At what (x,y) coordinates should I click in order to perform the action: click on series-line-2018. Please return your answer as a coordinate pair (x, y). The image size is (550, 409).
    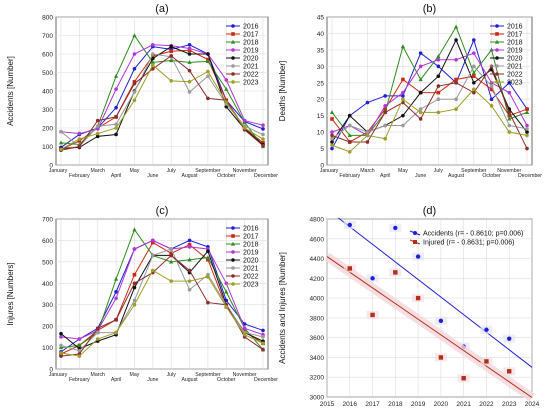
    Looking at the image, I should click on (162, 289).